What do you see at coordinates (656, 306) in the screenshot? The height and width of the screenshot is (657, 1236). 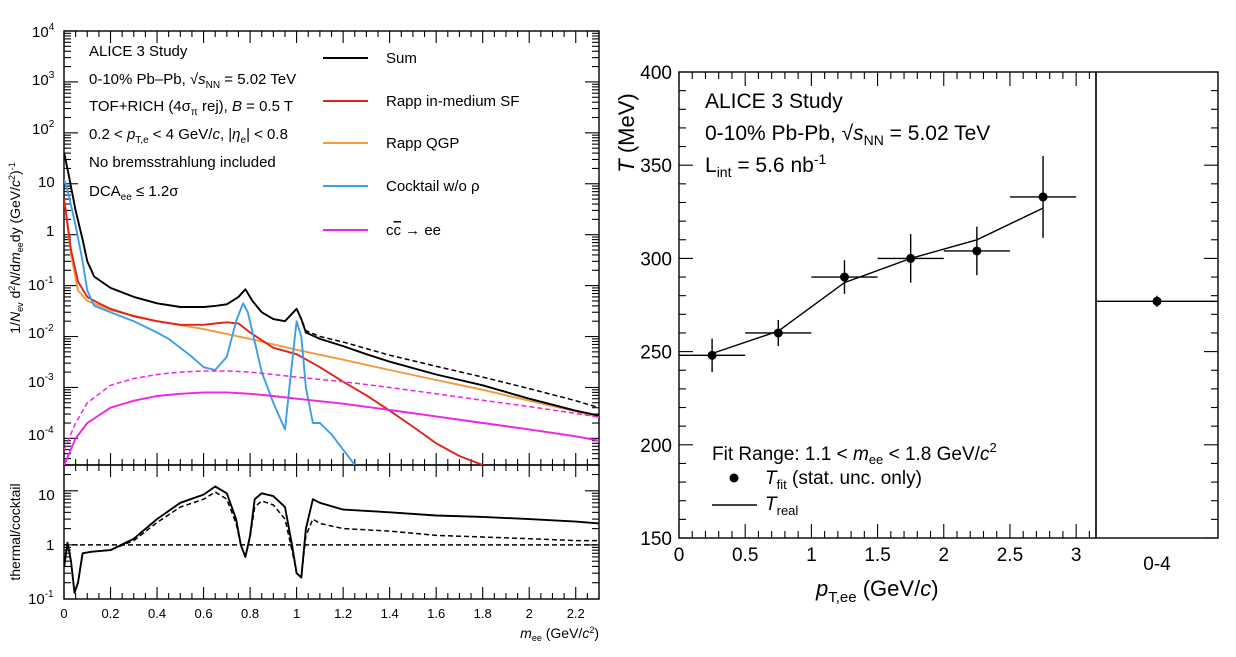 I see `temperature-y-tick-labels: 150 200 250 300 350 400` at bounding box center [656, 306].